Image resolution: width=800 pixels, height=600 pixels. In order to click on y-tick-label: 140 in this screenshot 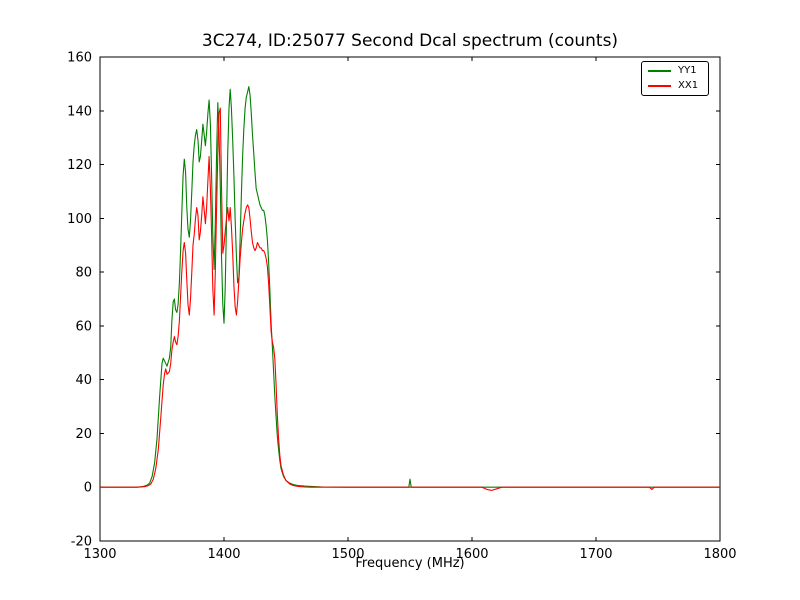, I will do `click(79, 111)`.